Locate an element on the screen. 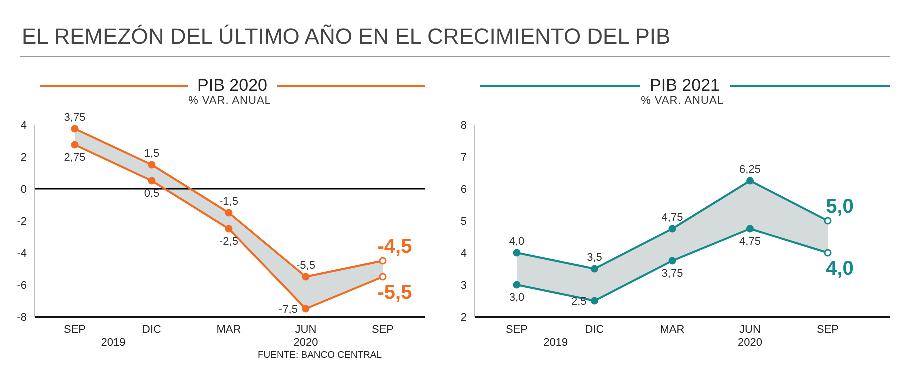 This screenshot has width=900, height=385. y-tick-label: 6 is located at coordinates (463, 190).